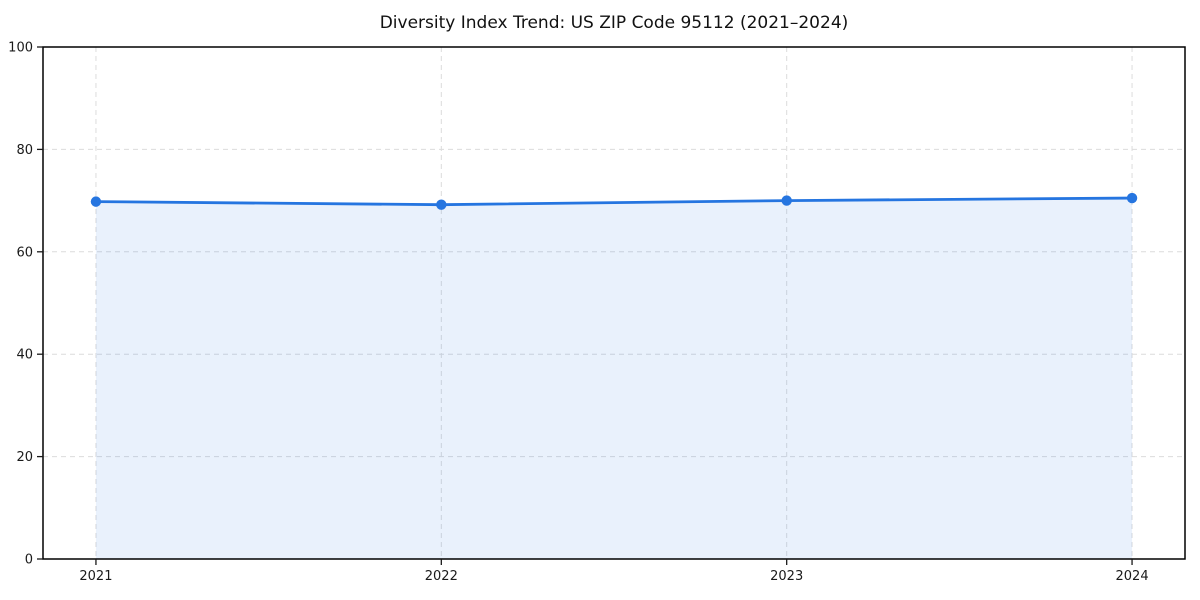 The image size is (1200, 600). I want to click on svg-text: 80, so click(24, 150).